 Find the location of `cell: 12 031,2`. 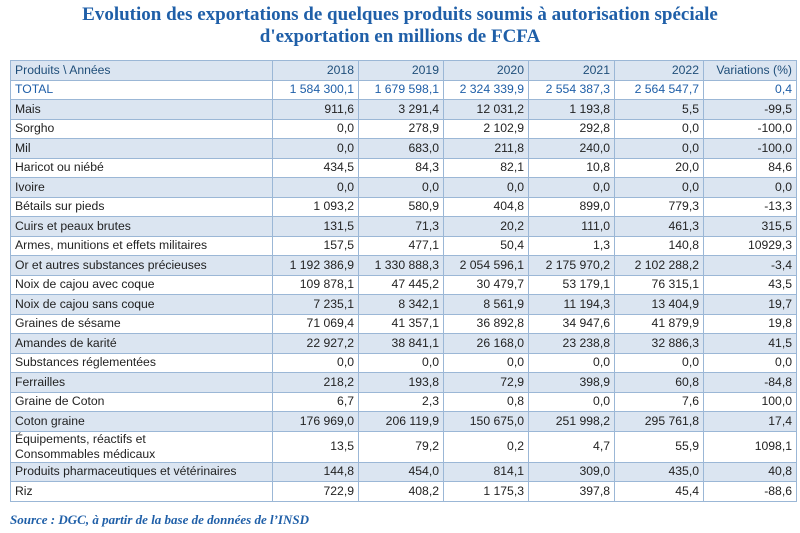

cell: 12 031,2 is located at coordinates (486, 109).